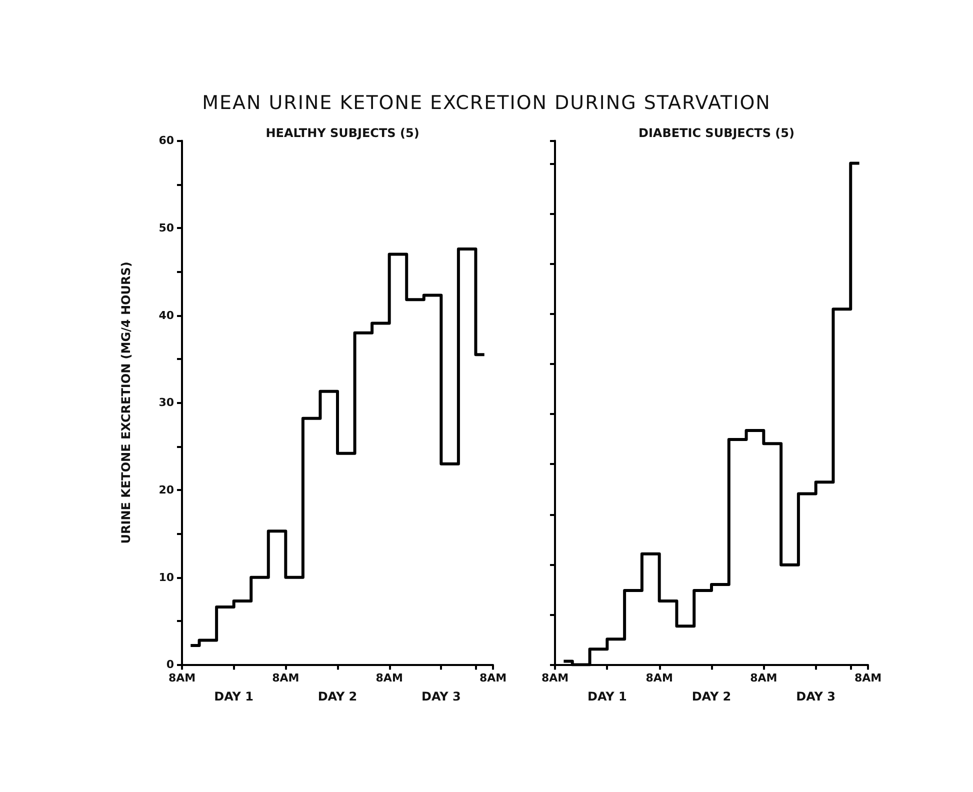 This screenshot has width=973, height=792. I want to click on y-tick-label: 40, so click(166, 315).